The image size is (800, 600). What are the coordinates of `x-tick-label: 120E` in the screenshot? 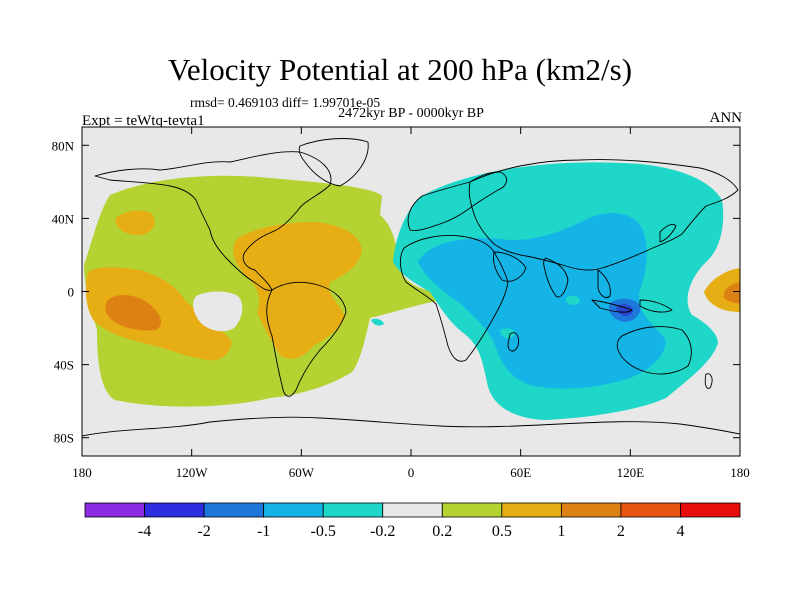 It's located at (631, 472).